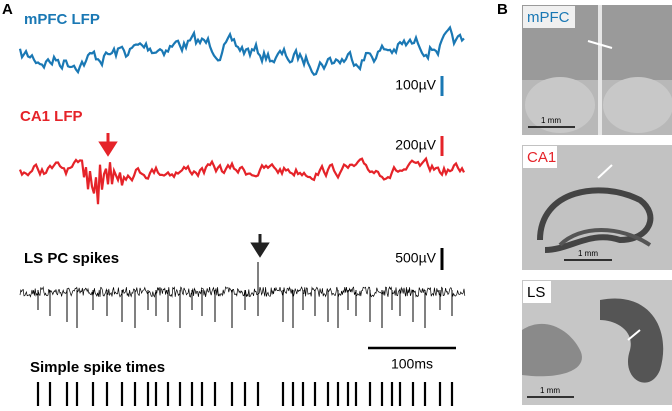  Describe the element at coordinates (597, 207) in the screenshot. I see `histology-ca1: 1 mm CA1` at that location.